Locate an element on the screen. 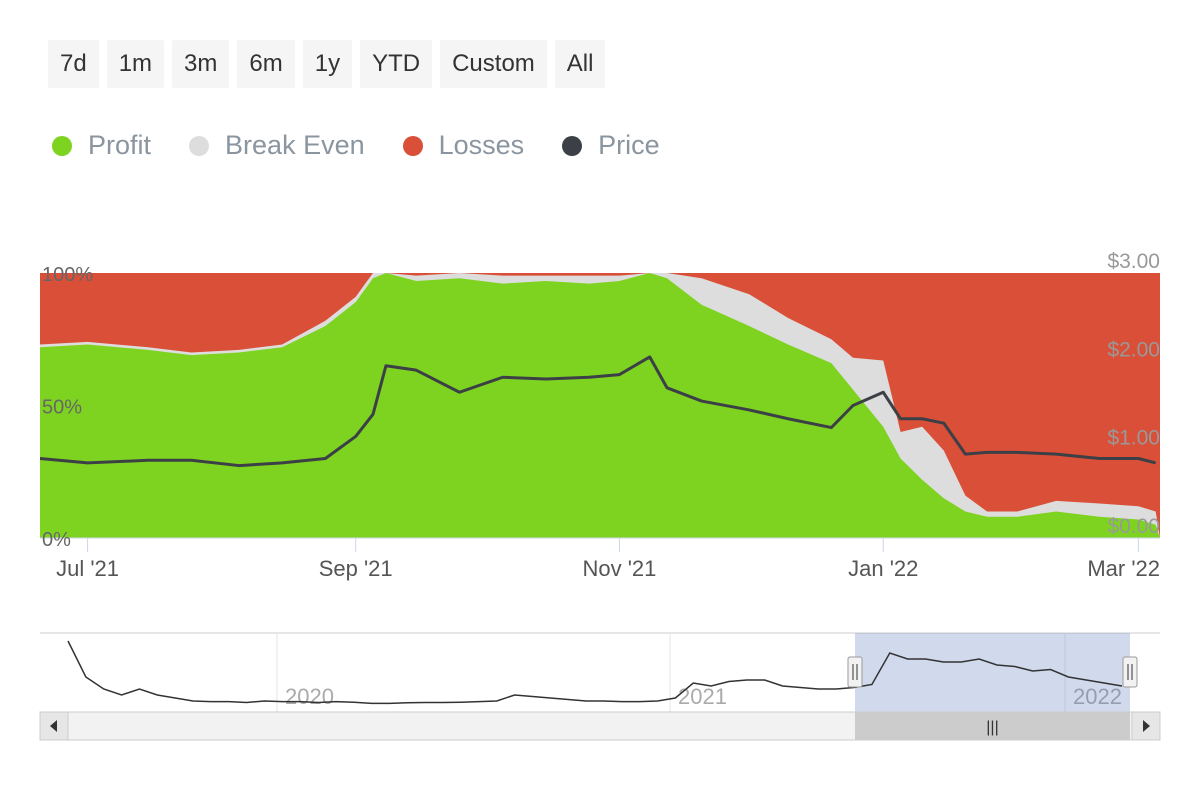 Image resolution: width=1200 pixels, height=800 pixels. chart-legend: Profit Break Even Losses Price is located at coordinates (356, 145).